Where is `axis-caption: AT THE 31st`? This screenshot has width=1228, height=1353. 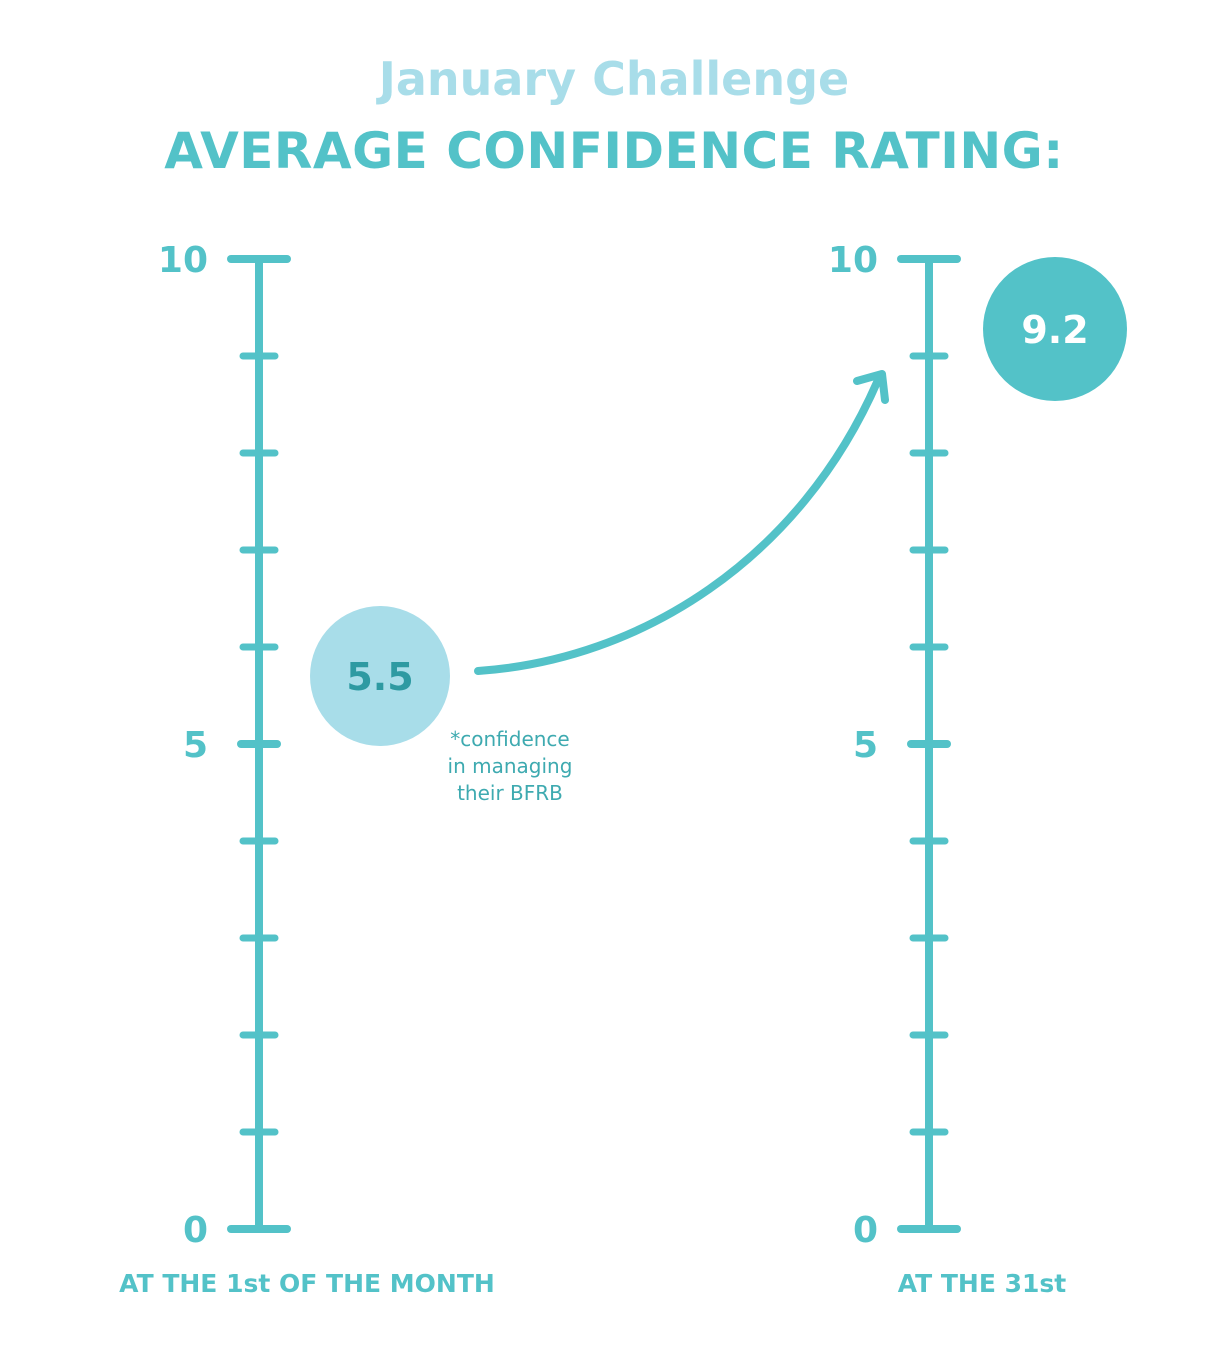
axis-caption: AT THE 31st is located at coordinates (982, 1283).